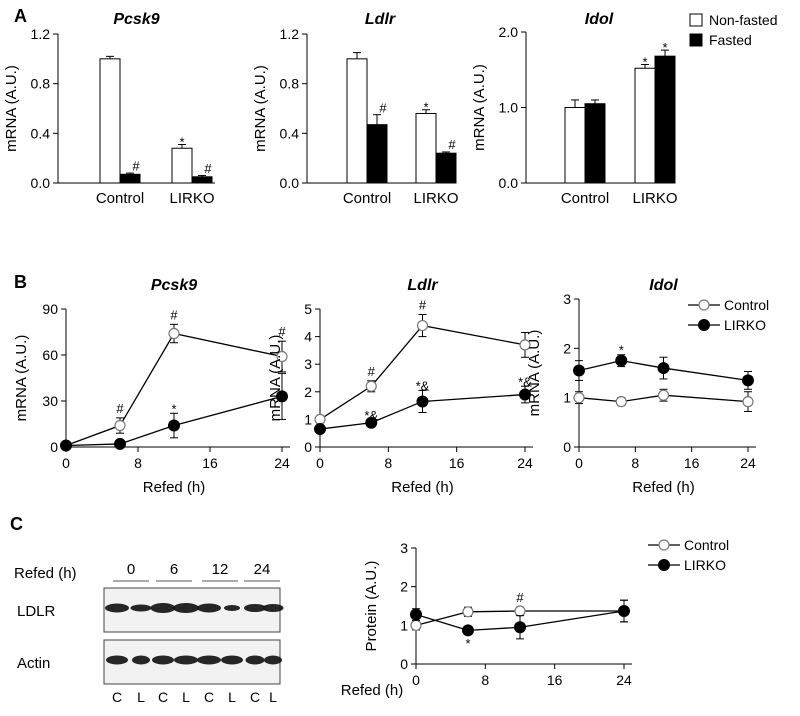 The width and height of the screenshot is (800, 716). Describe the element at coordinates (50, 355) in the screenshot. I see `y-tick-label: 60` at that location.